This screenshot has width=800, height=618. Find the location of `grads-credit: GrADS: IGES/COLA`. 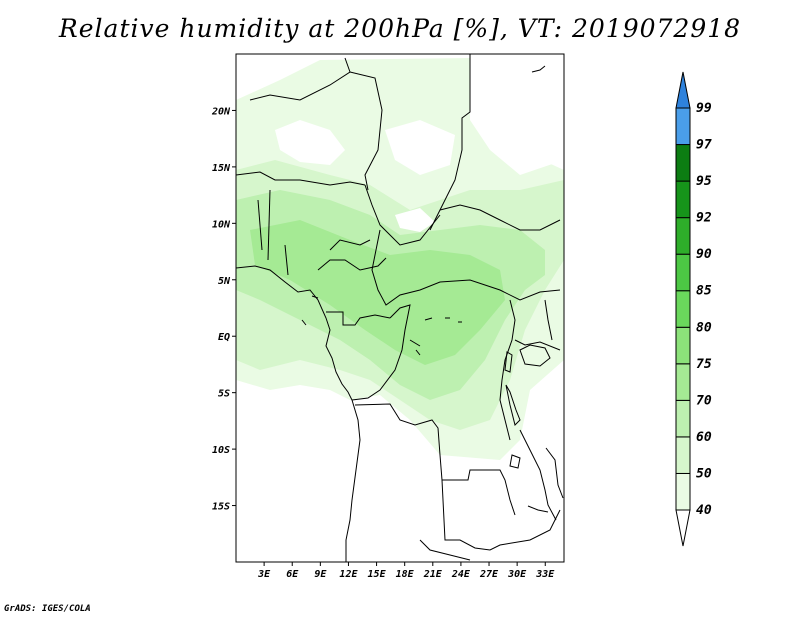

grads-credit: GrADS: IGES/COLA is located at coordinates (47, 609).